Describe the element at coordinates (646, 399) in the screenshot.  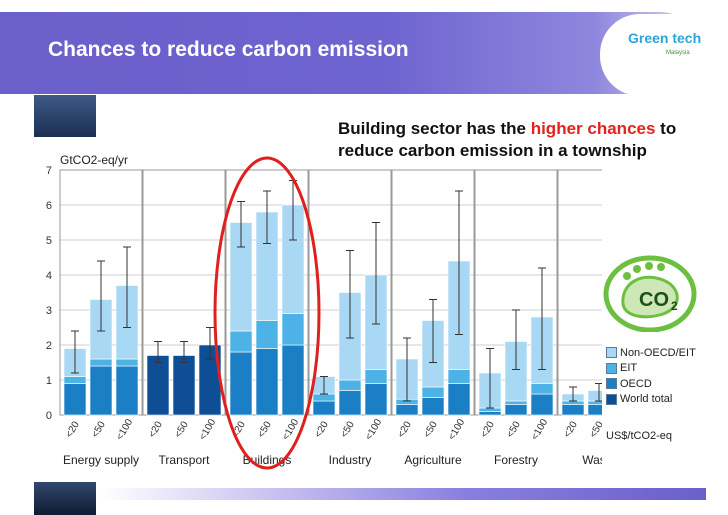
I see `legend-label-world-total: World total` at that location.